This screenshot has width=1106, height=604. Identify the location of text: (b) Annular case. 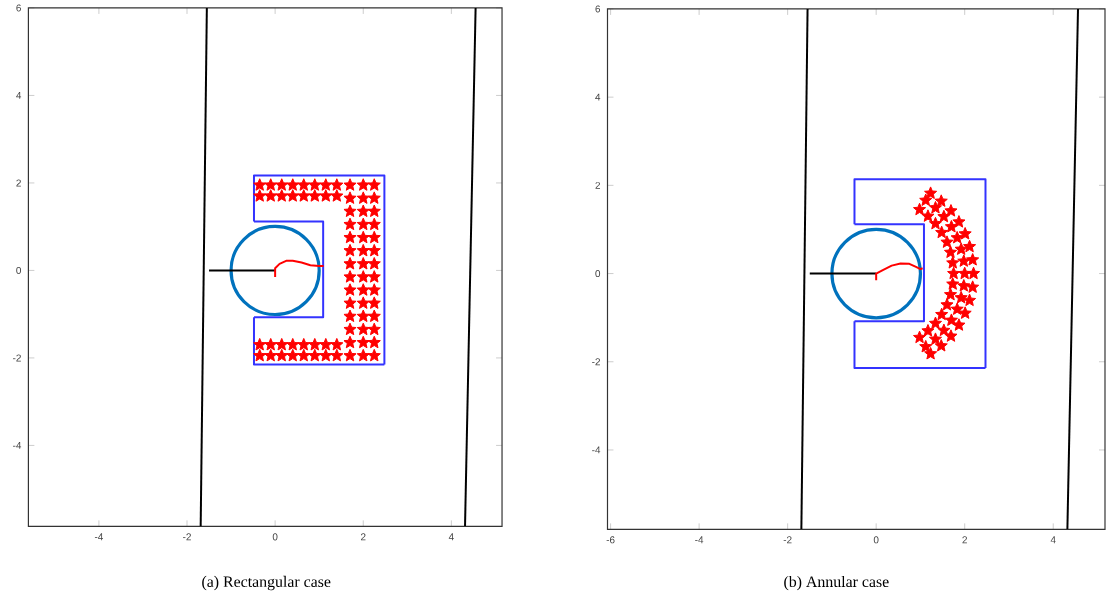
(836, 583).